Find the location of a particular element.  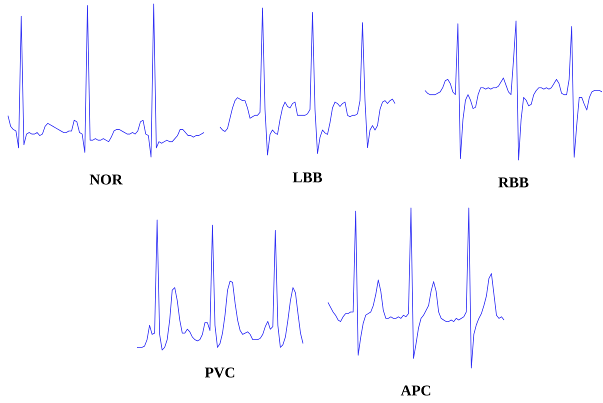

x-axis-title: LBB is located at coordinates (307, 177).